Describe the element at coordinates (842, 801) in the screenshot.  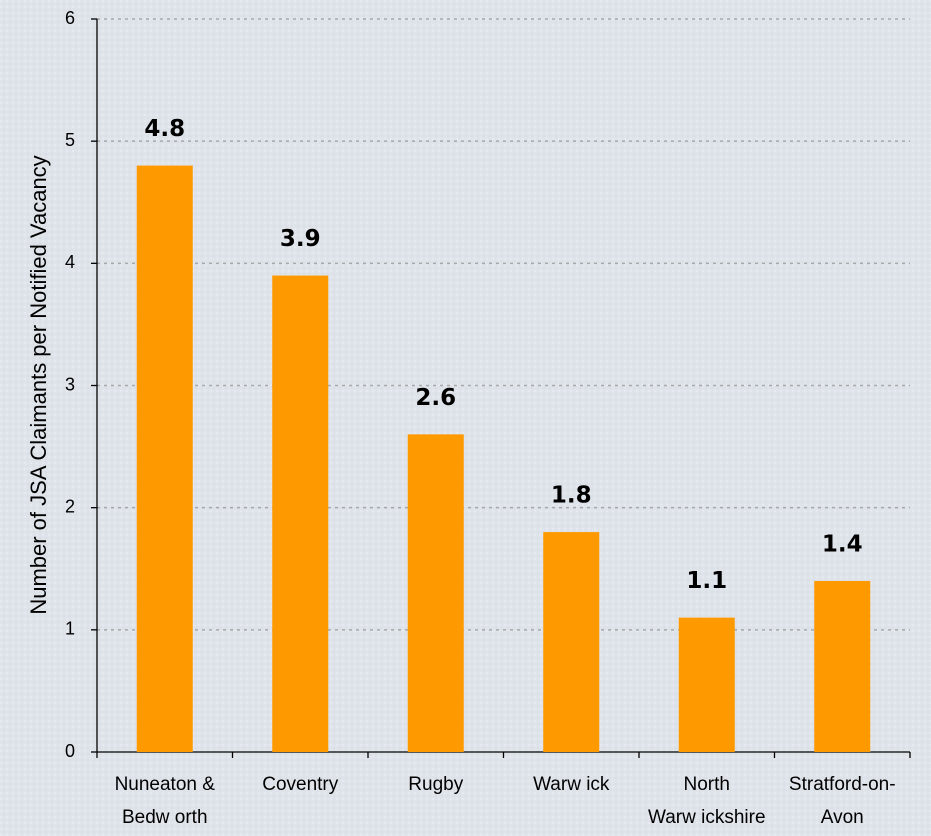
I see `x-tick-label: Stratford-on-Avon` at that location.